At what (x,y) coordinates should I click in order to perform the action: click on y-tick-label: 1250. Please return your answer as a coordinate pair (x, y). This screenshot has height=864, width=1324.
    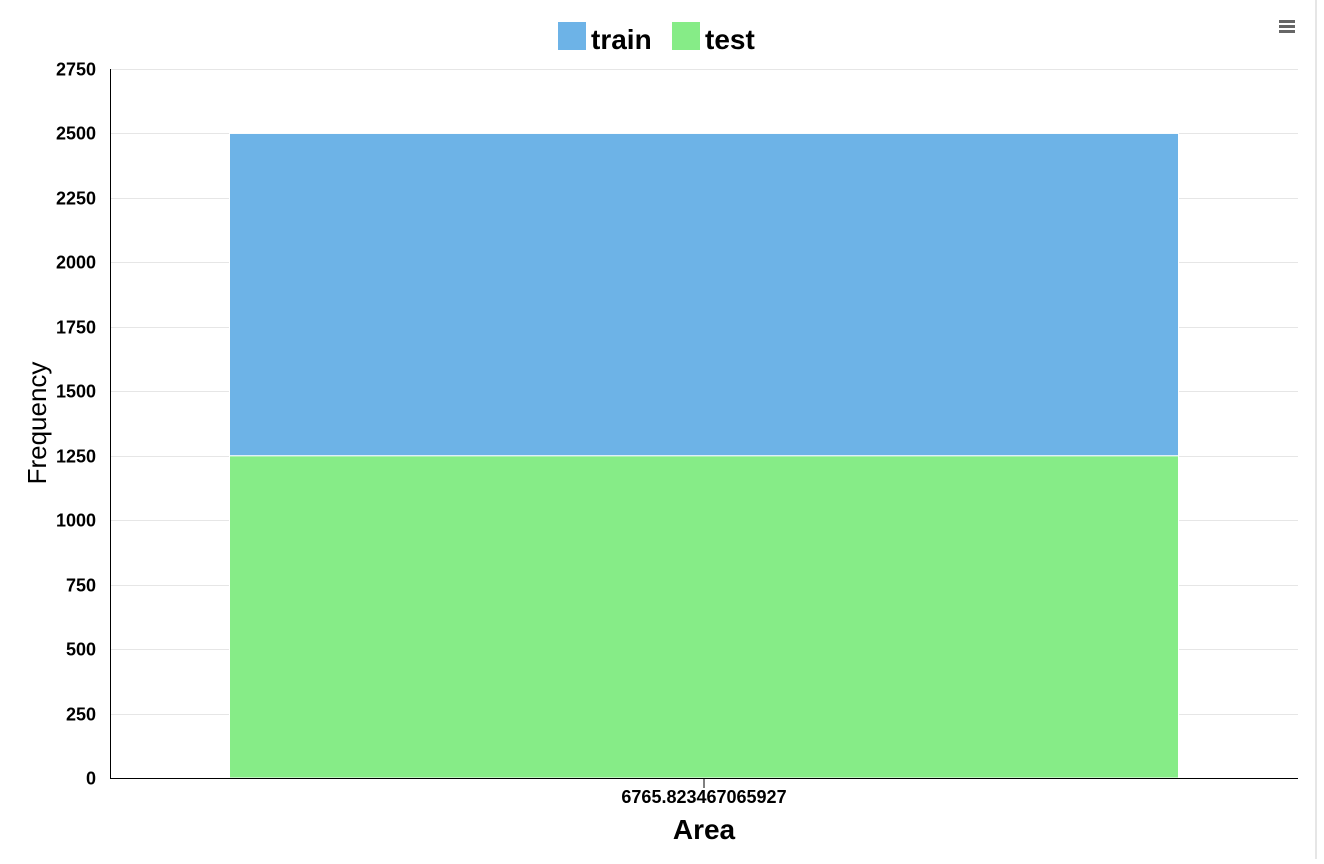
    Looking at the image, I should click on (76, 457).